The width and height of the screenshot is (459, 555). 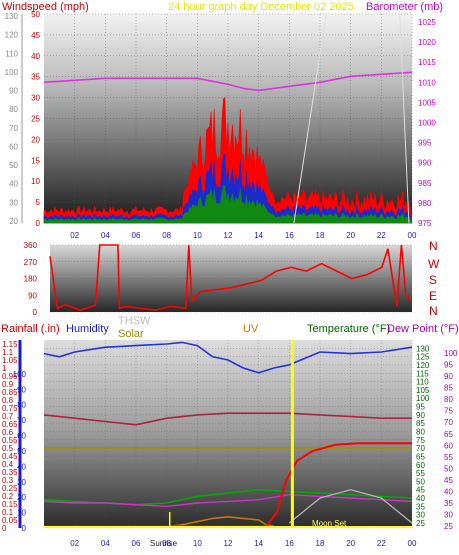 I want to click on rain-tick: 0.3, so click(x=8, y=480).